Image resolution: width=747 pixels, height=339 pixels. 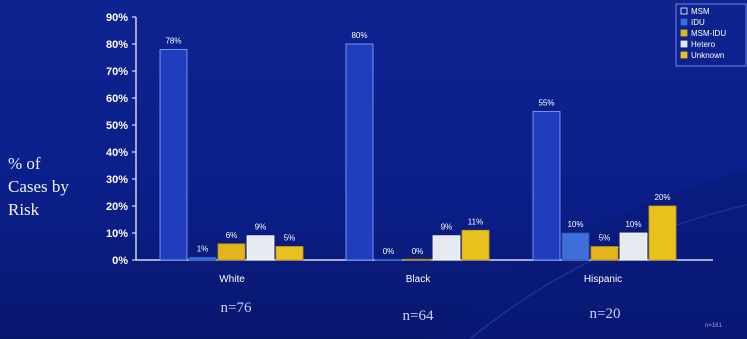 What do you see at coordinates (475, 221) in the screenshot?
I see `data-label: 11%` at bounding box center [475, 221].